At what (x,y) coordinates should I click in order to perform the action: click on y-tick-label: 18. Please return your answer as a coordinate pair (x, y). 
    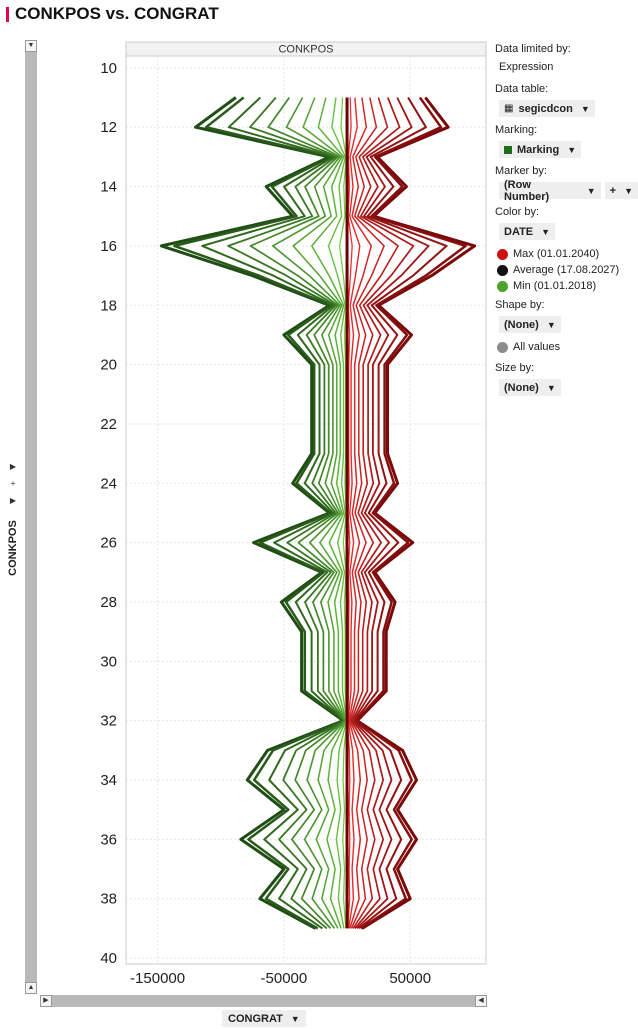
    Looking at the image, I should click on (108, 305).